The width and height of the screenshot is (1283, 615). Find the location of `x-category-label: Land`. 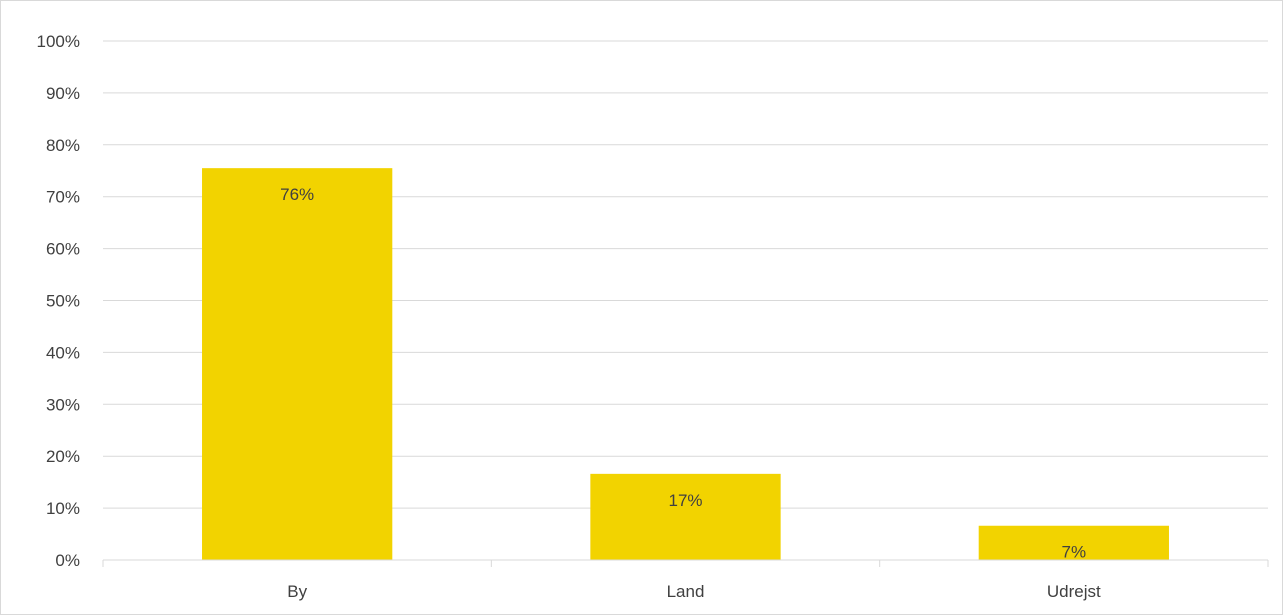

x-category-label: Land is located at coordinates (686, 591).